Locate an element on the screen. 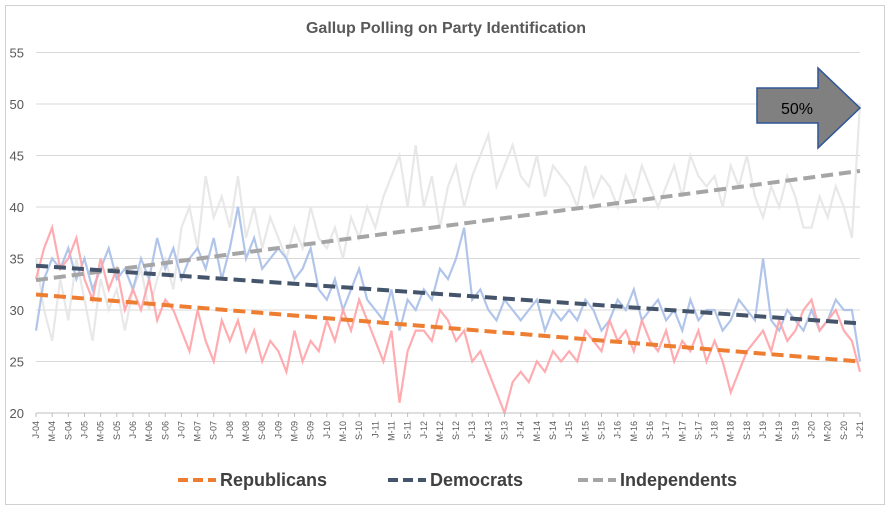 The width and height of the screenshot is (892, 512). x-tick-label: M-13 is located at coordinates (488, 431).